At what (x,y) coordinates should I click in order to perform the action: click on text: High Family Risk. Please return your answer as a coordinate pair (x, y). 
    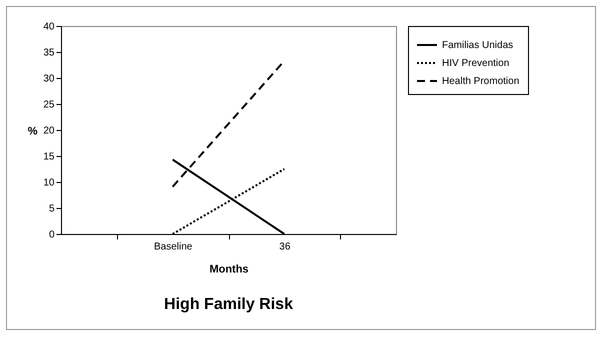
    Looking at the image, I should click on (229, 304).